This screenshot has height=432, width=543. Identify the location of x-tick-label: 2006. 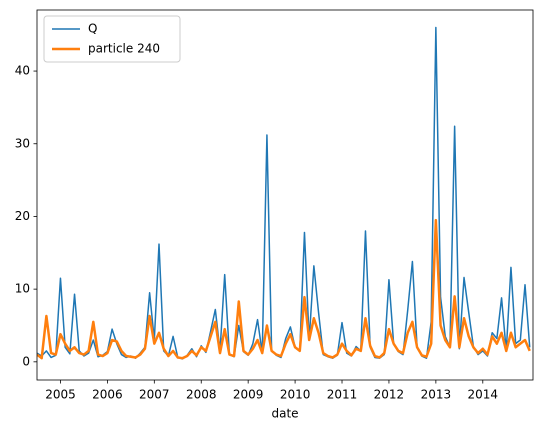
(107, 395).